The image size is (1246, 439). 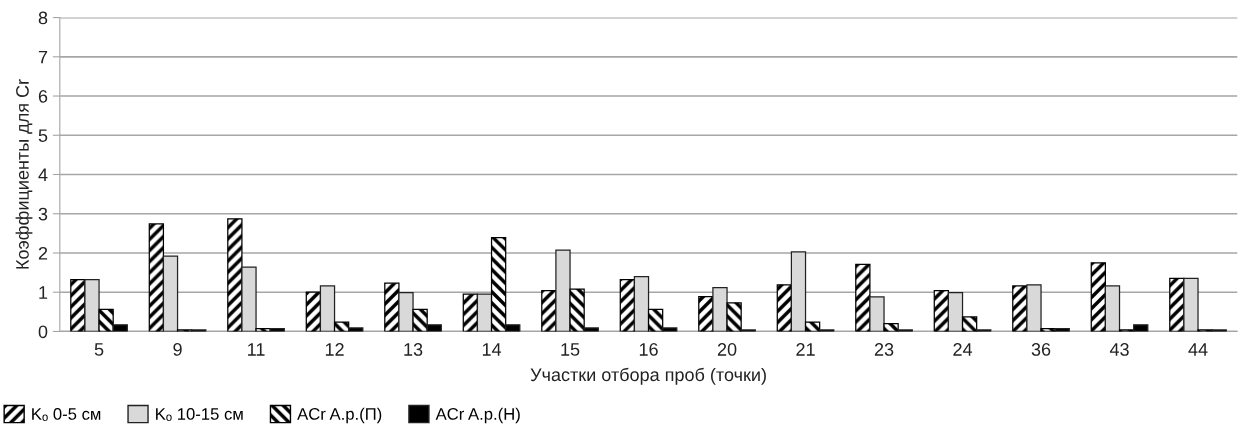 I want to click on x-axis-title: Участки отбора проб (точки), so click(x=648, y=376).